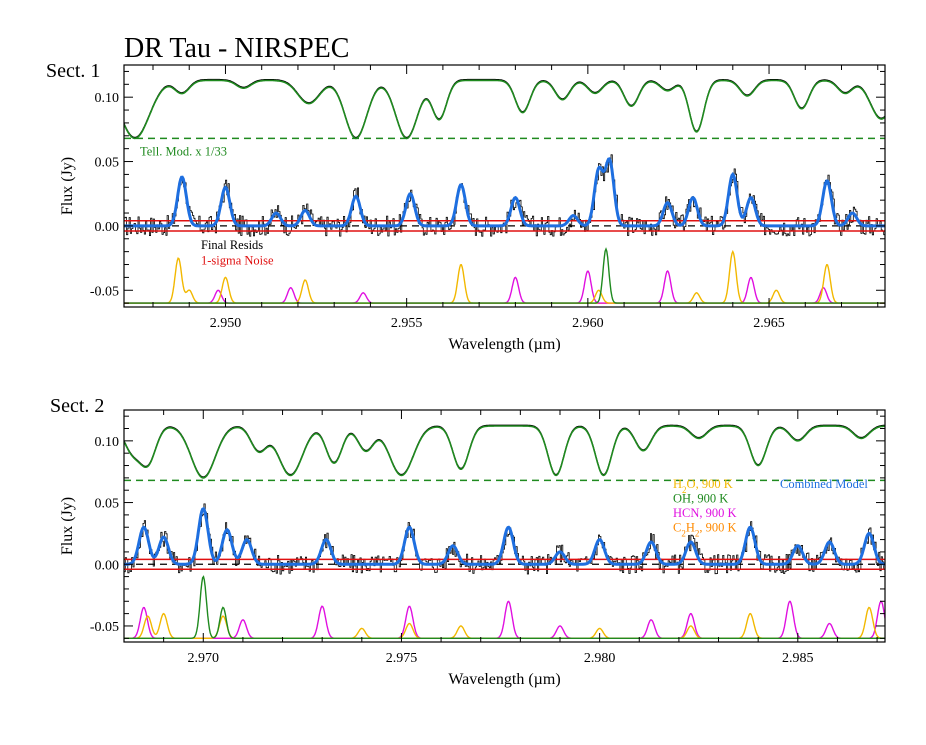 Image resolution: width=926 pixels, height=745 pixels. Describe the element at coordinates (402, 658) in the screenshot. I see `x-tick-label: 2.975` at that location.